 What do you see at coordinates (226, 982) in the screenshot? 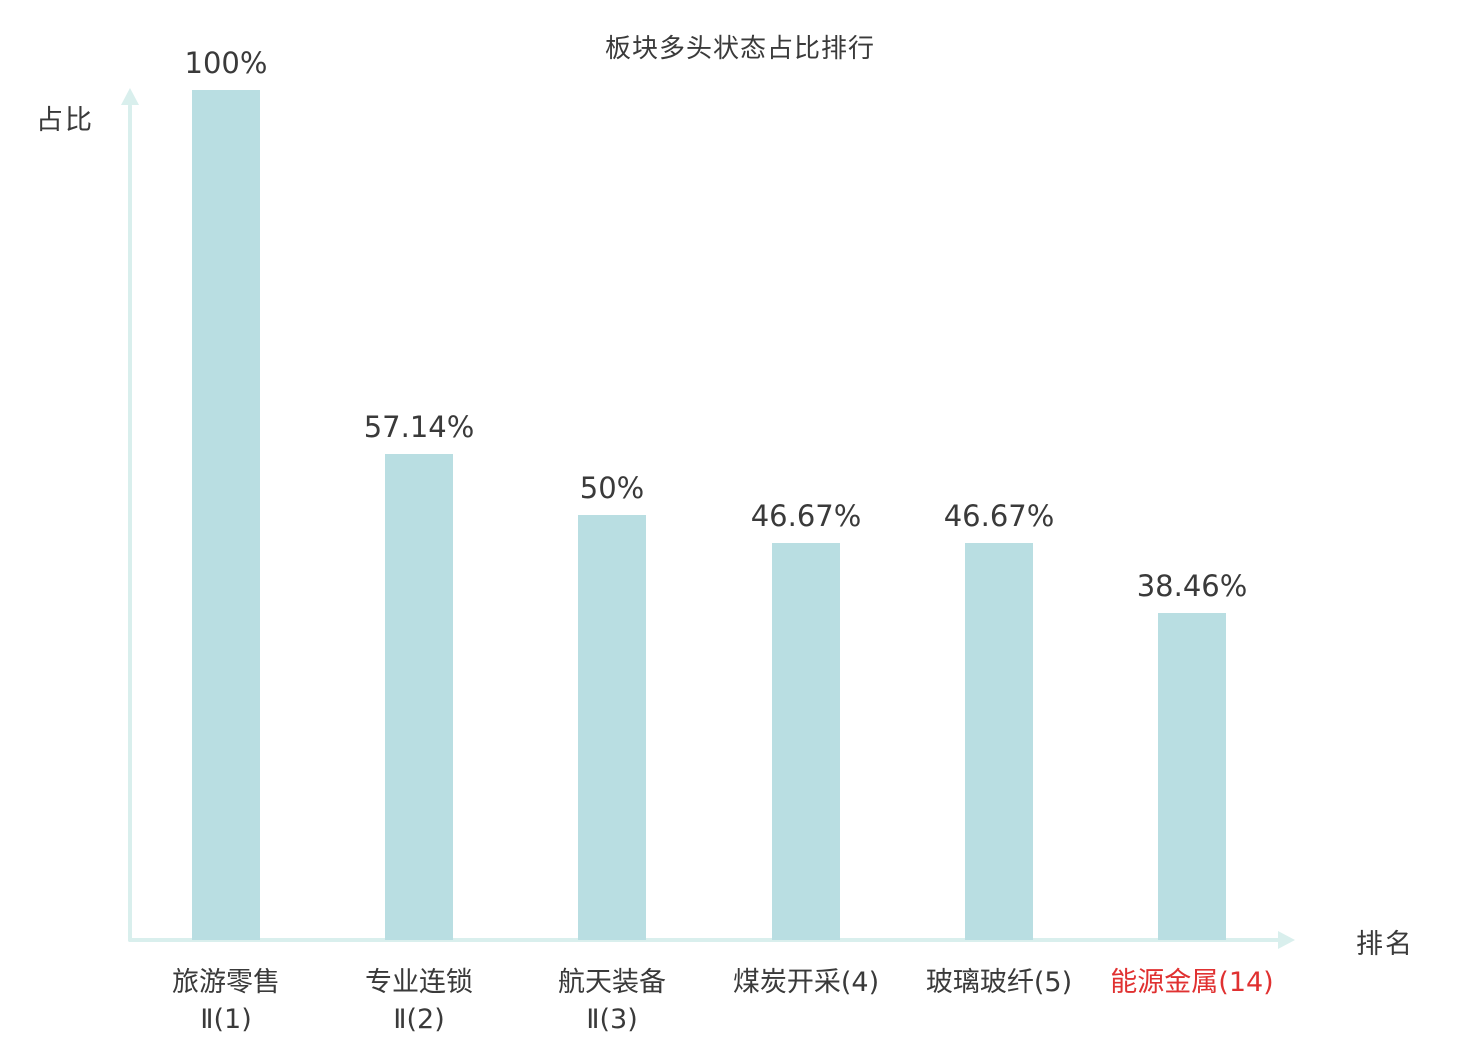
I see `bar-category-label-line: 旅游零售` at bounding box center [226, 982].